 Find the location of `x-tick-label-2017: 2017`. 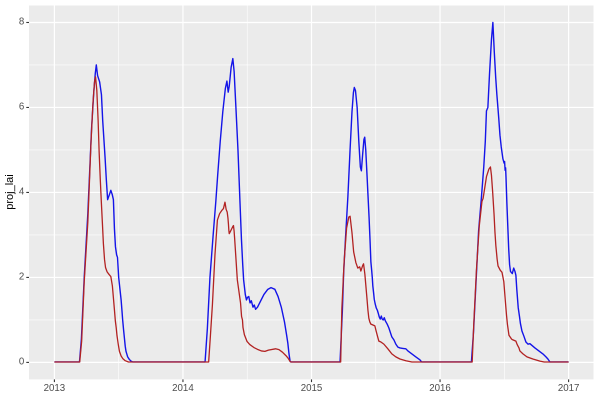

x-tick-label-2017: 2017 is located at coordinates (568, 388).